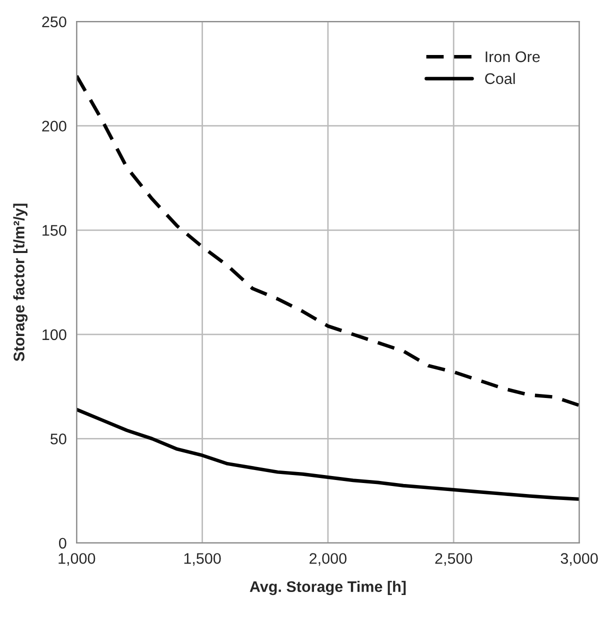 This screenshot has height=617, width=613. Describe the element at coordinates (202, 559) in the screenshot. I see `x-tick-label: 1,500` at that location.